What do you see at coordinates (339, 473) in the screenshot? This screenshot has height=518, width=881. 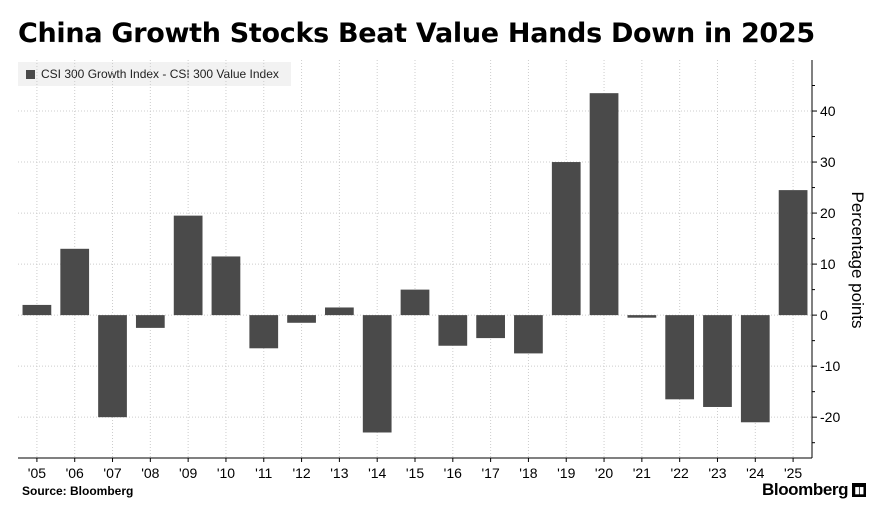 I see `x-tick-label: '13` at bounding box center [339, 473].